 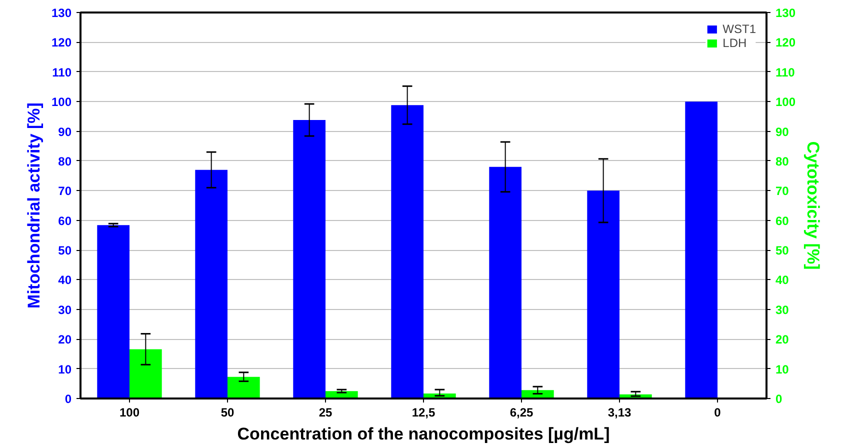 What do you see at coordinates (783, 369) in the screenshot?
I see `y2-tick-label: 10` at bounding box center [783, 369].